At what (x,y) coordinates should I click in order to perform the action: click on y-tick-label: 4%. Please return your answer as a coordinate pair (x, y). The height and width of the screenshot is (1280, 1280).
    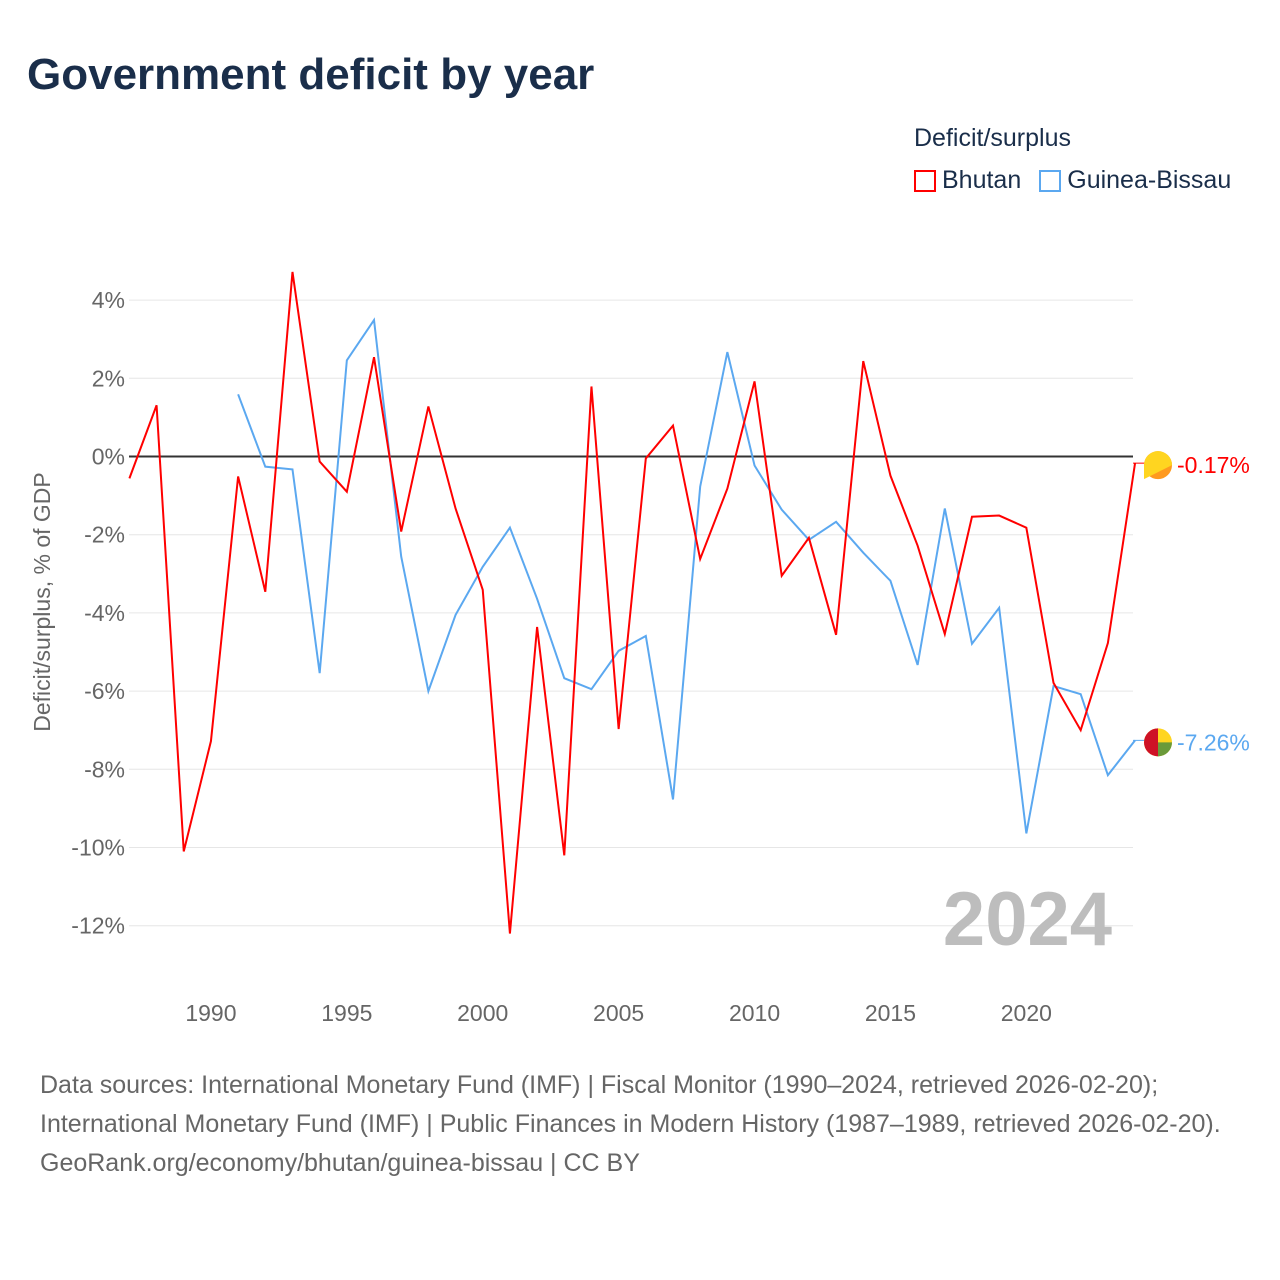
    Looking at the image, I should click on (108, 300).